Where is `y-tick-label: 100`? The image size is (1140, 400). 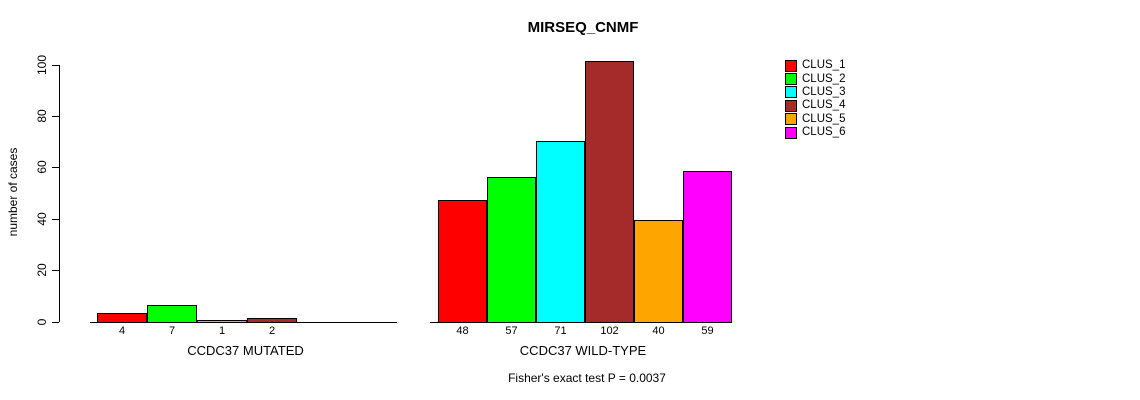
y-tick-label: 100 is located at coordinates (42, 64).